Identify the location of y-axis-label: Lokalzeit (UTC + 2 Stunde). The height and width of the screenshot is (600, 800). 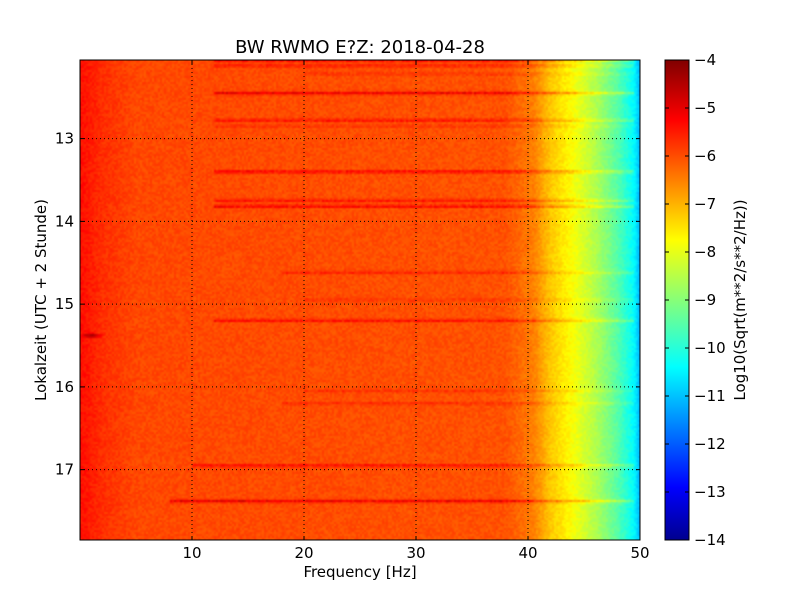
(41, 300).